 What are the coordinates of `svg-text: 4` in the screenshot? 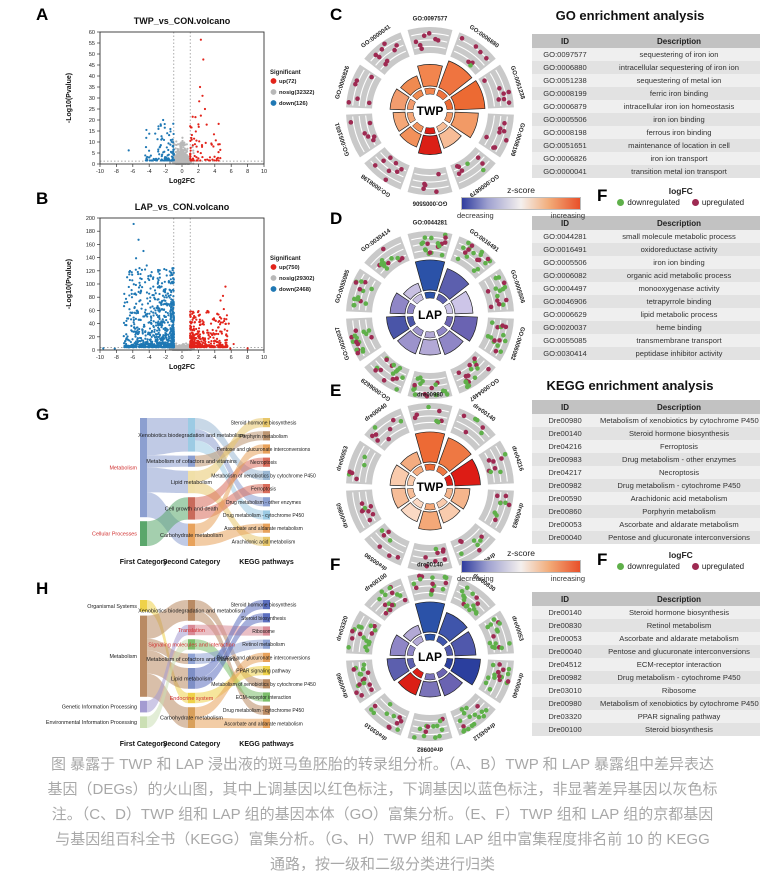 It's located at (214, 172).